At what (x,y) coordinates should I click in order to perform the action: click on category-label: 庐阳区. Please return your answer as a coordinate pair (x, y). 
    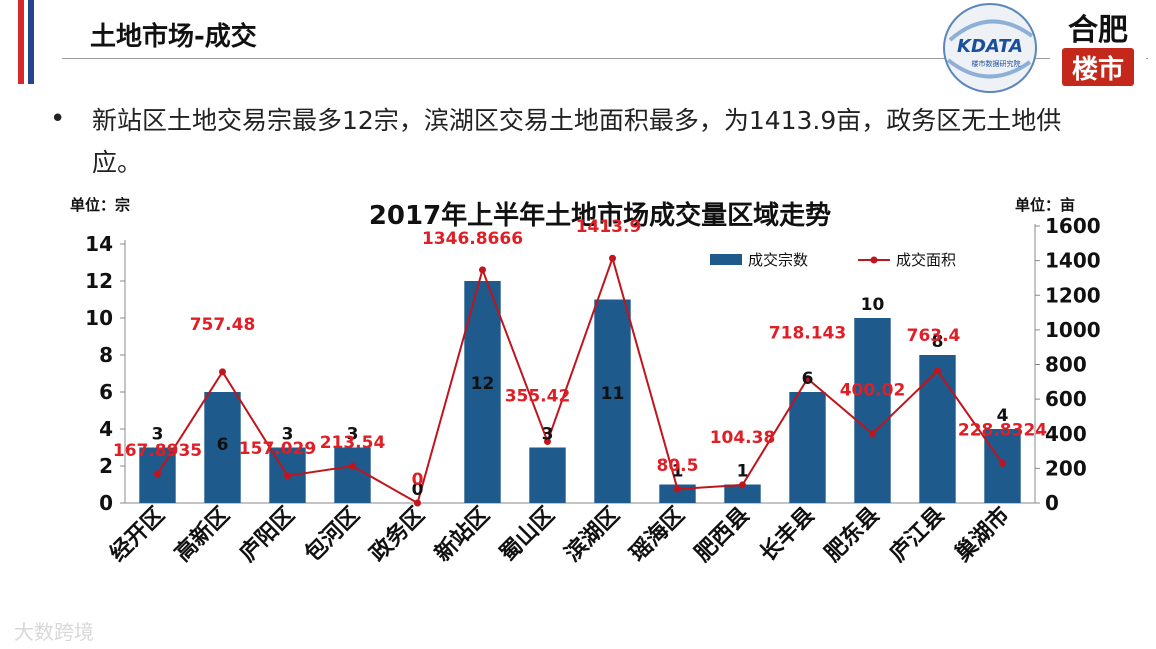
    Looking at the image, I should click on (267, 534).